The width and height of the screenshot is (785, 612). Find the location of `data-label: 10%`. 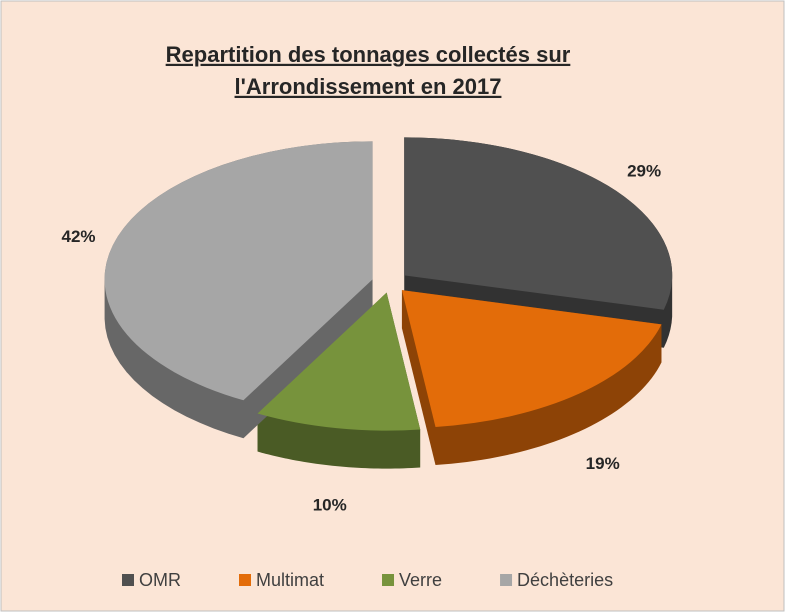

data-label: 10% is located at coordinates (330, 505).